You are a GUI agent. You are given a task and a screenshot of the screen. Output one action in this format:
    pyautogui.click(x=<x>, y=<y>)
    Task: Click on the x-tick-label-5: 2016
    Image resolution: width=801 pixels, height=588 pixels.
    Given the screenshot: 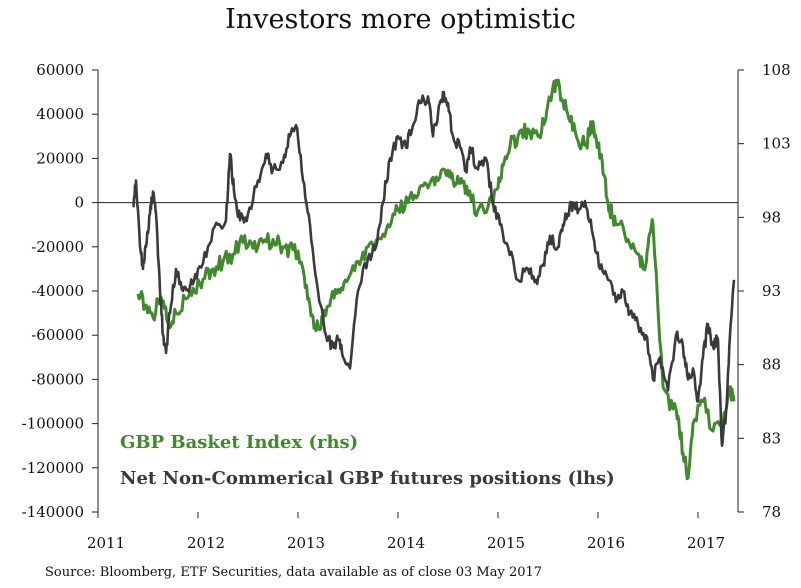 What is the action you would take?
    pyautogui.click(x=606, y=543)
    